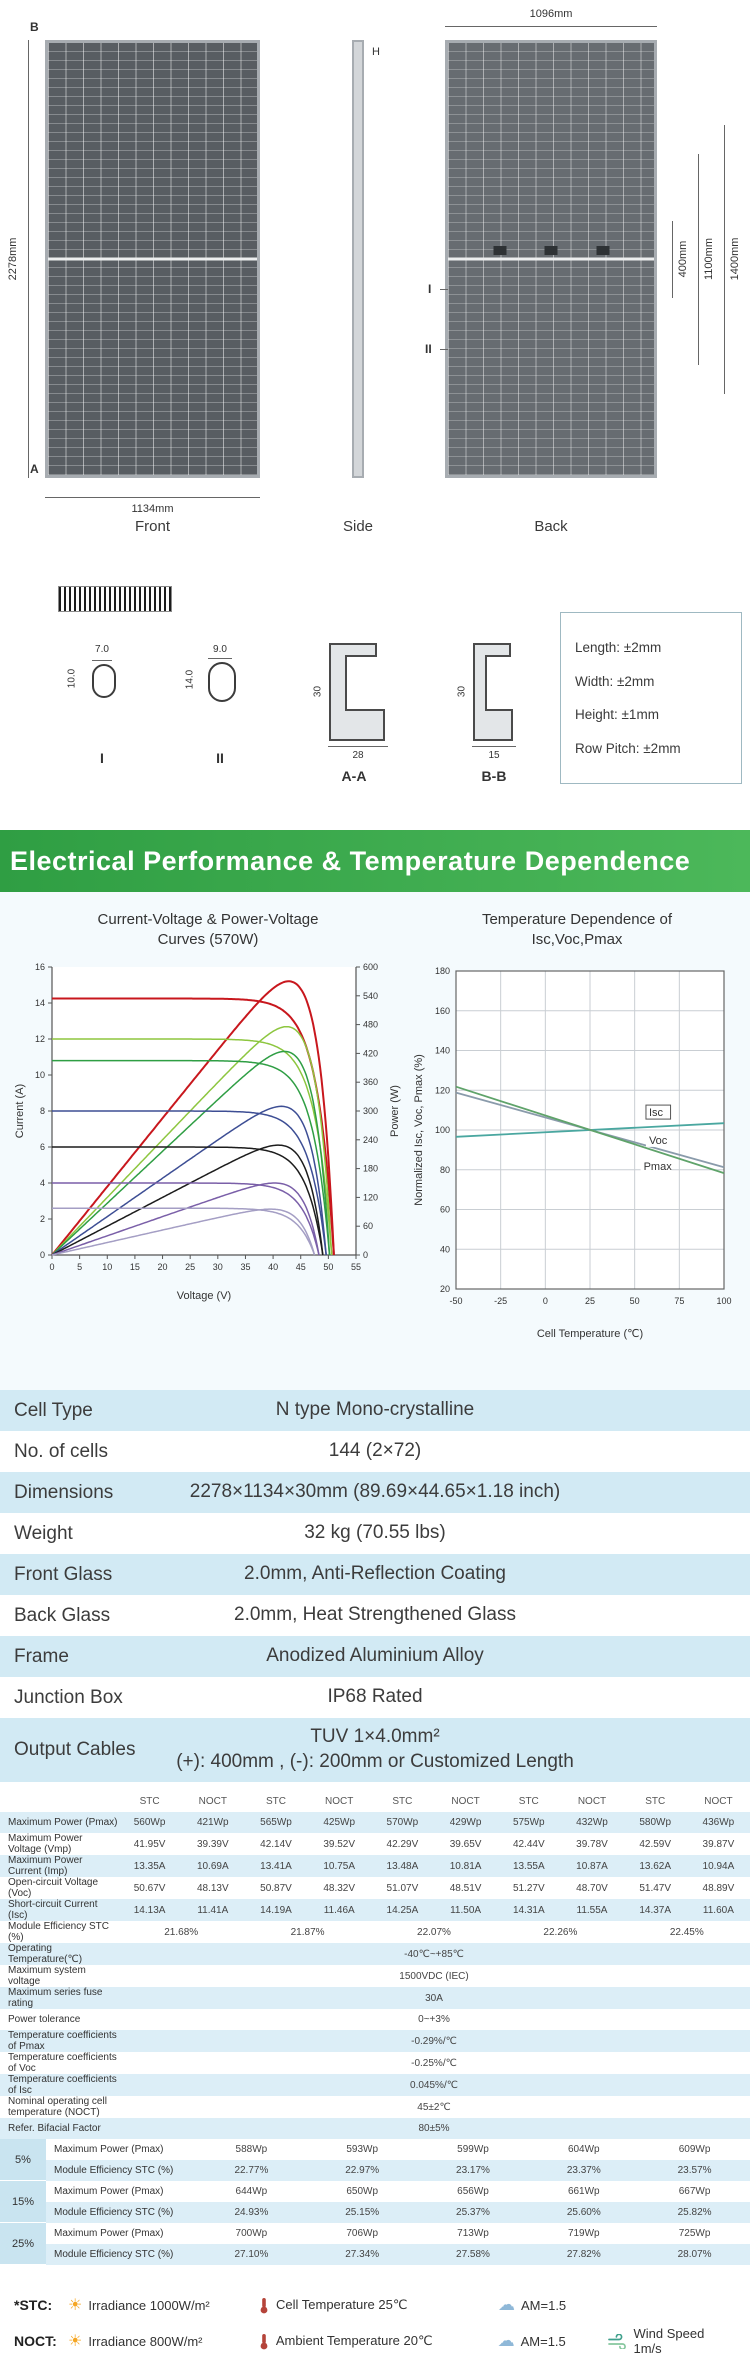 The height and width of the screenshot is (2372, 750). Describe the element at coordinates (618, 647) in the screenshot. I see `tolerance-length: Length: ±2mm` at that location.